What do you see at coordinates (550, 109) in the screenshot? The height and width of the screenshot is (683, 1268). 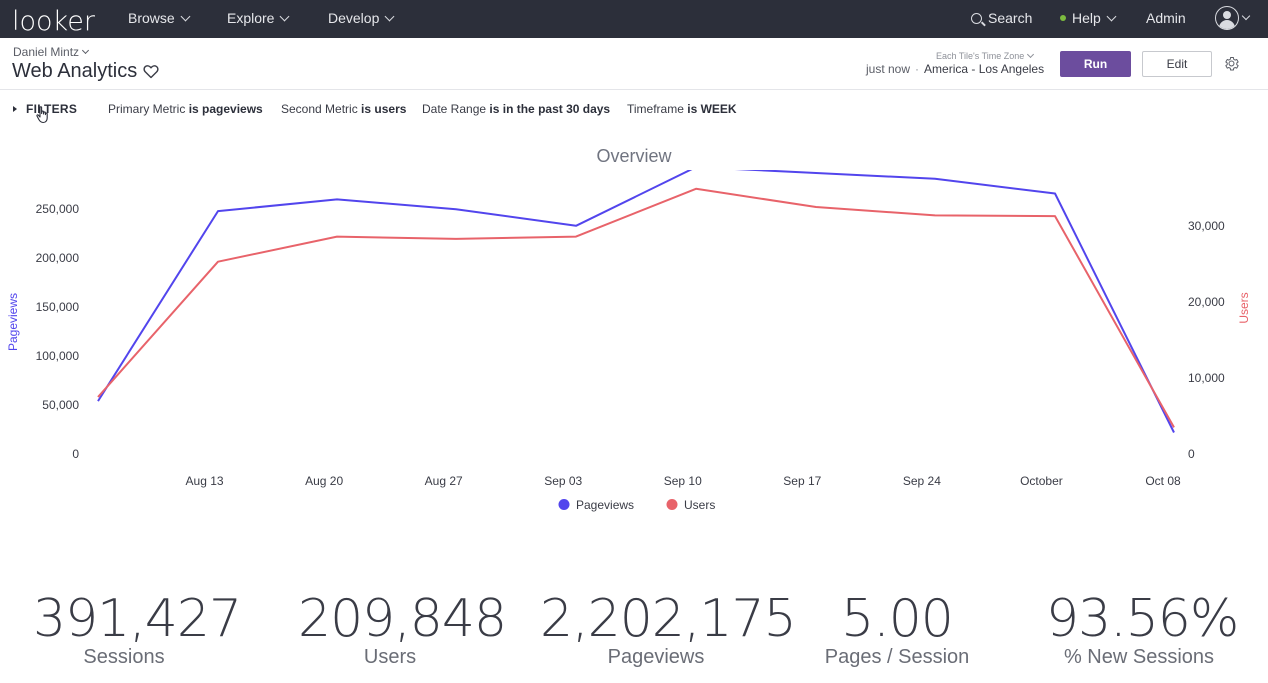 I see `filter-value: is in the past 30 days` at bounding box center [550, 109].